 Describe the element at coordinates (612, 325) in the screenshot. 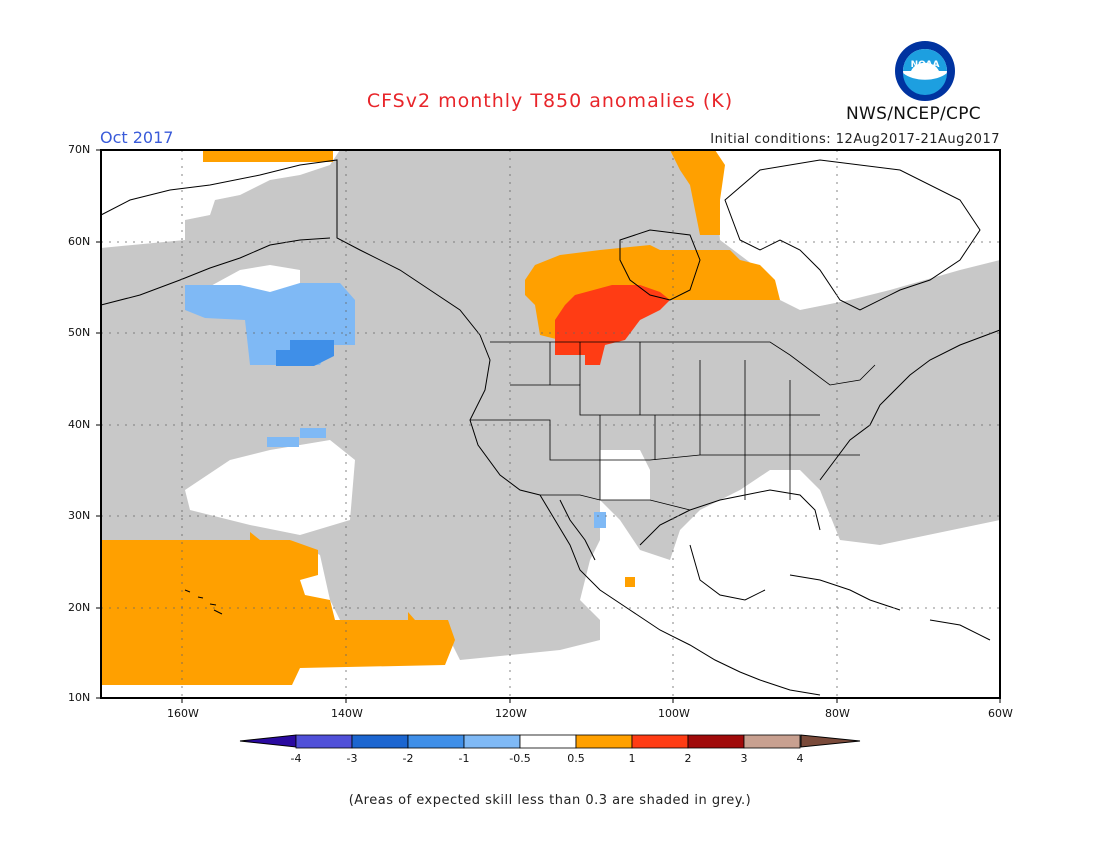

I see `pos-anomaly-red` at that location.